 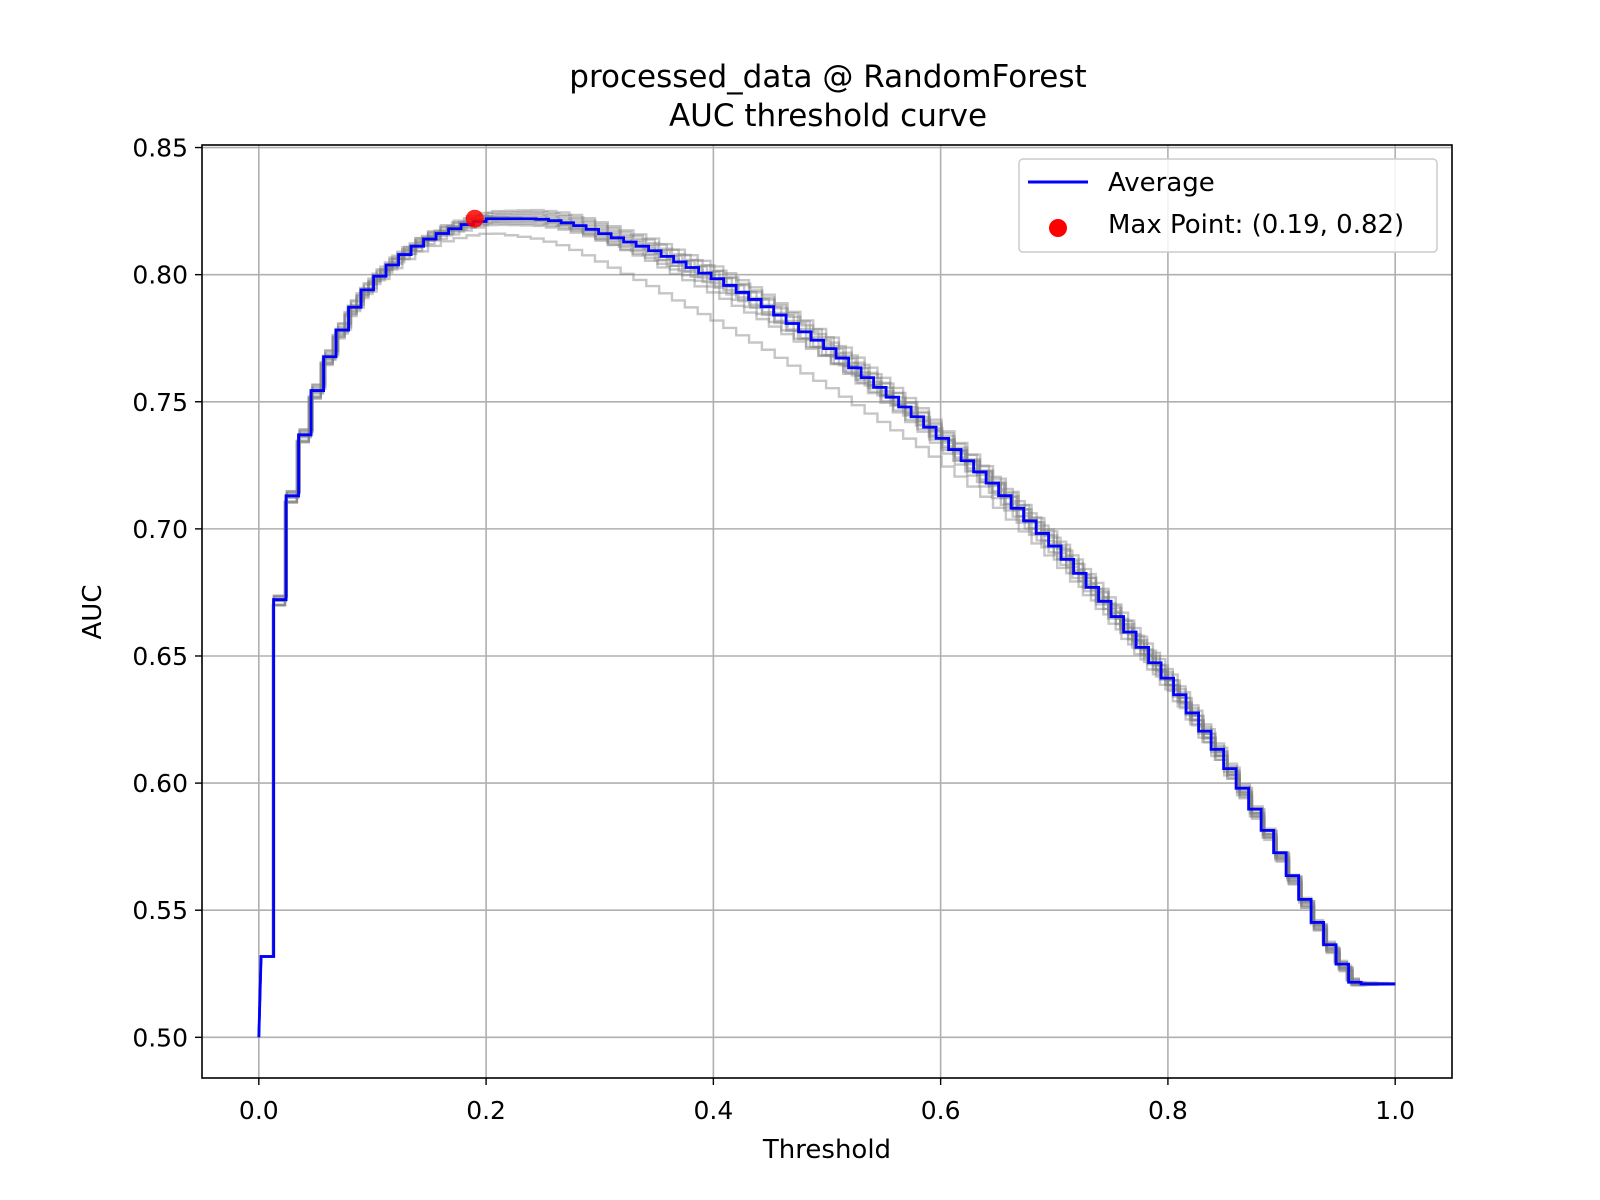 I want to click on chart-title: processed_data @ RandomForest, so click(x=827, y=77).